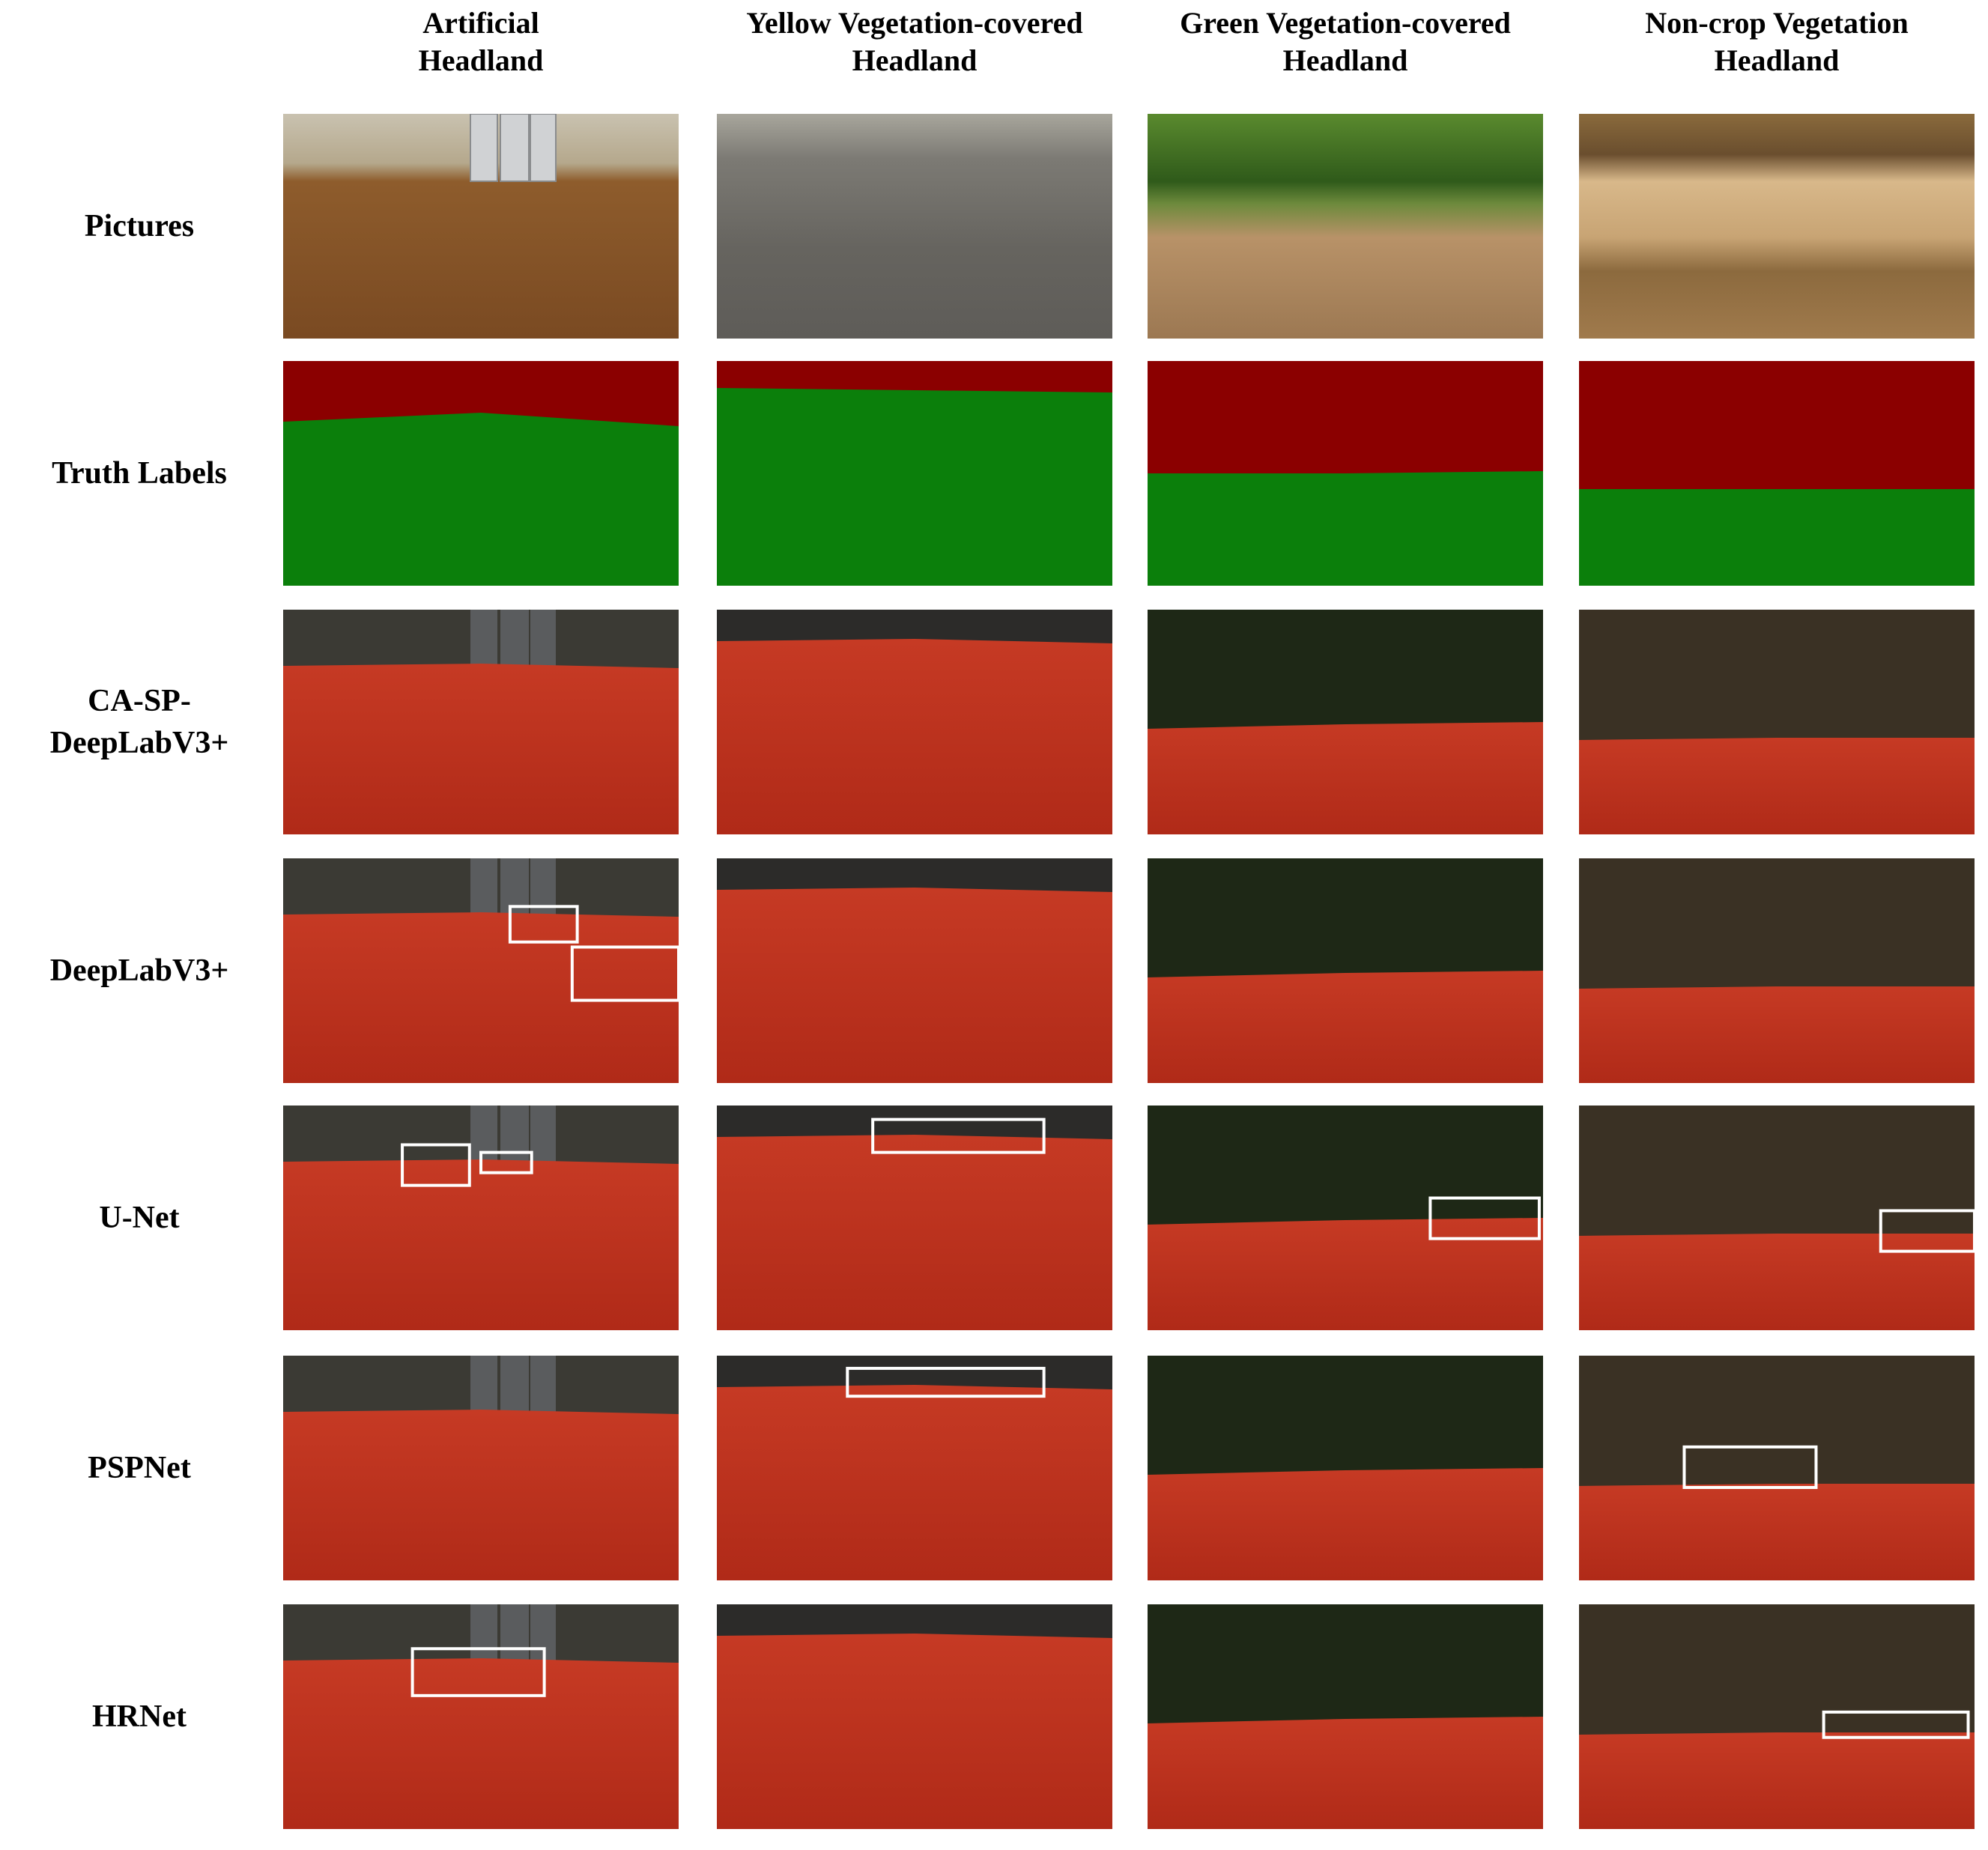 The image size is (1988, 1850). What do you see at coordinates (1346, 23) in the screenshot?
I see `header-line: Green Vegetation-covered` at bounding box center [1346, 23].